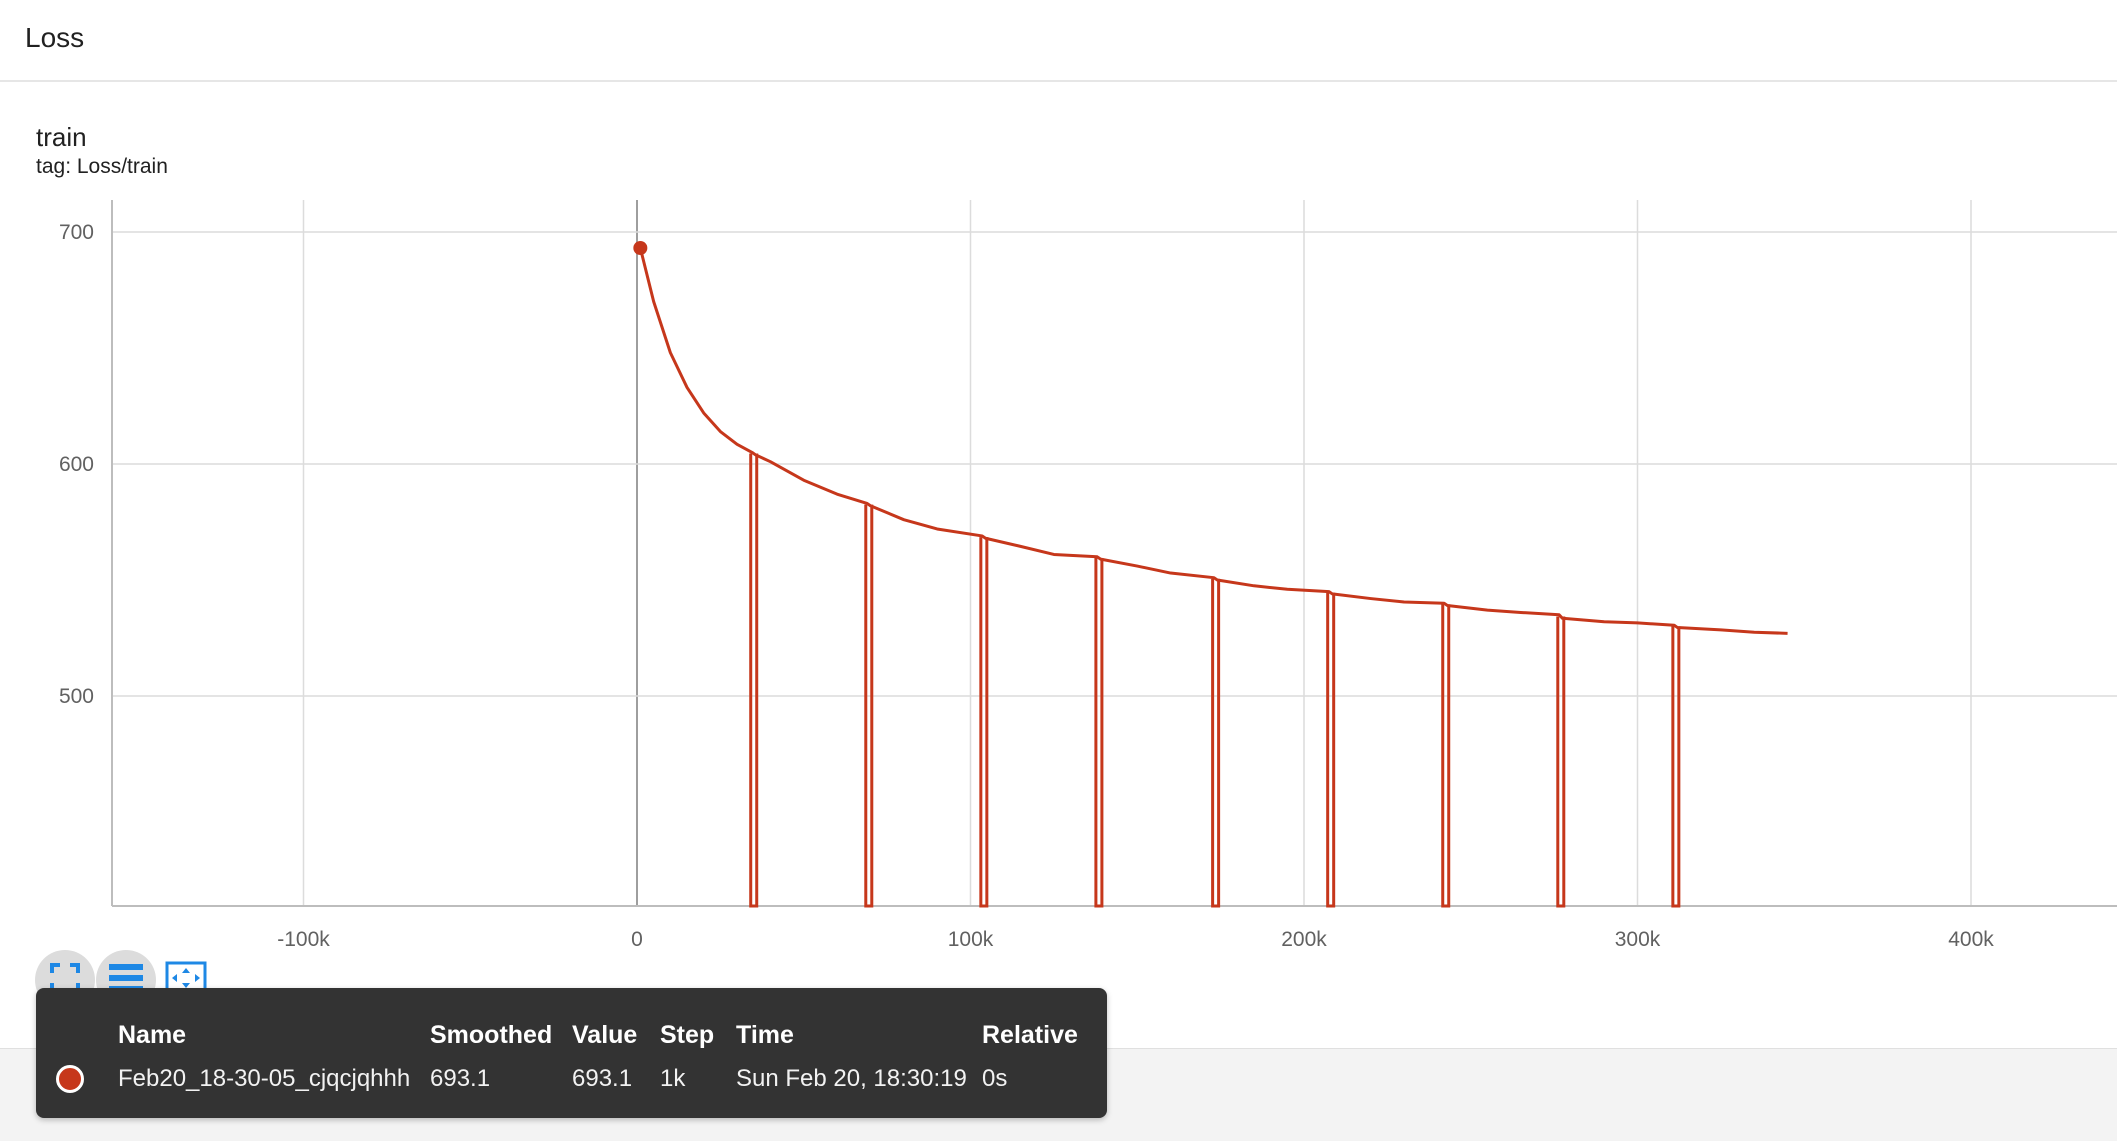 The image size is (2117, 1141). I want to click on x-tick-label: 200k, so click(1304, 939).